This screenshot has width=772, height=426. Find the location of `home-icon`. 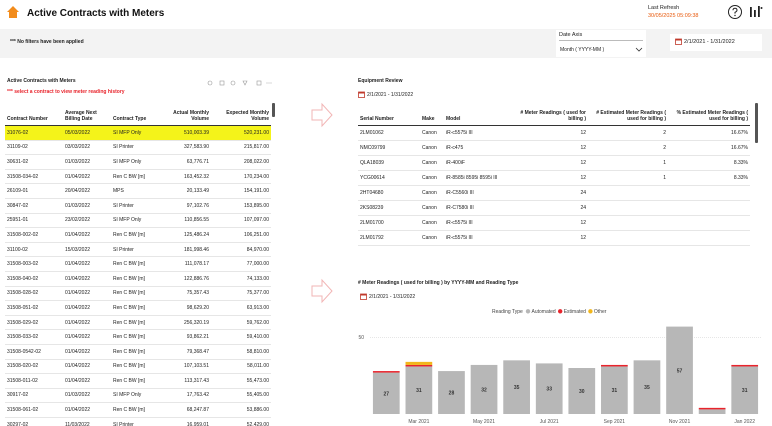

home-icon is located at coordinates (13, 12).